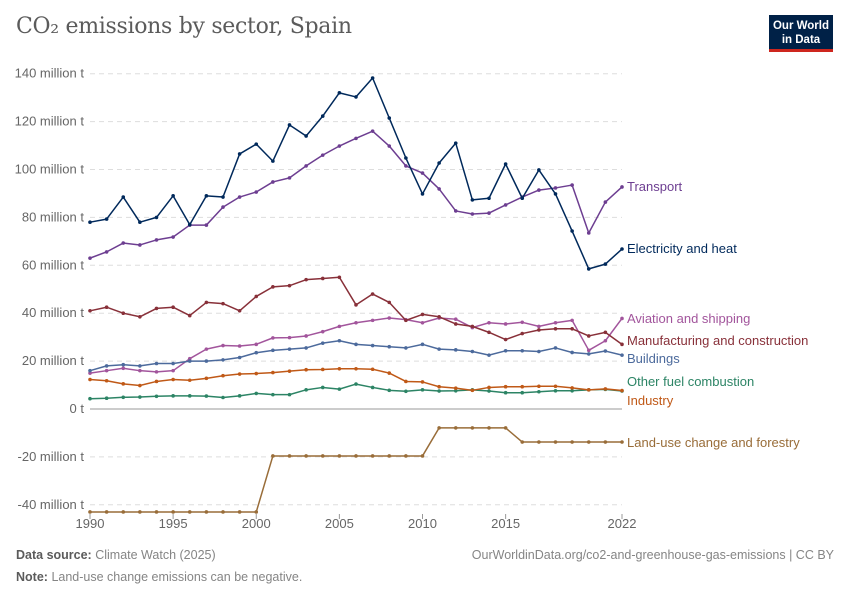  I want to click on source-label: Data source:, so click(54, 555).